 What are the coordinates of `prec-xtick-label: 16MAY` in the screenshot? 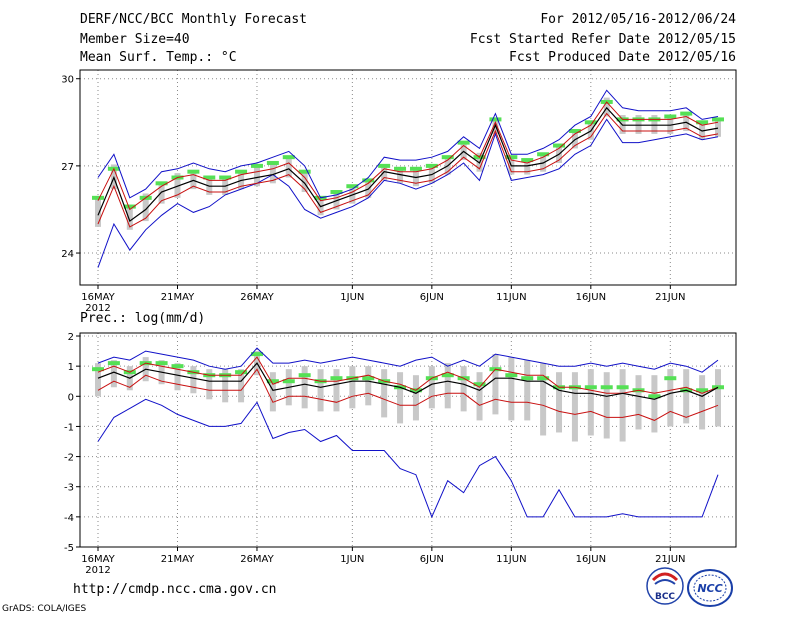 It's located at (98, 559).